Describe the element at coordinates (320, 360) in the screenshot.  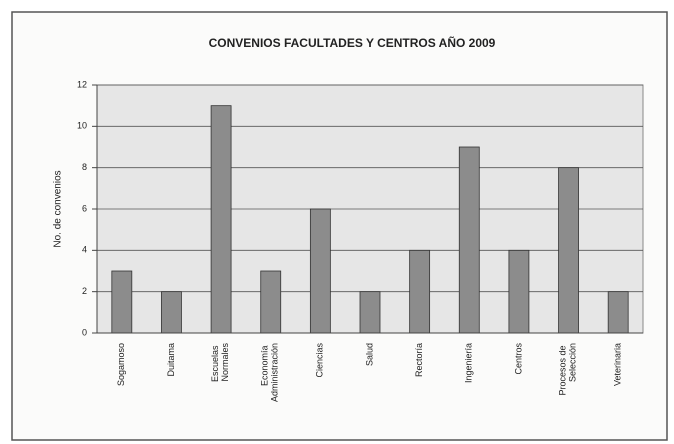
I see `x-tick-label: Ciencias` at that location.